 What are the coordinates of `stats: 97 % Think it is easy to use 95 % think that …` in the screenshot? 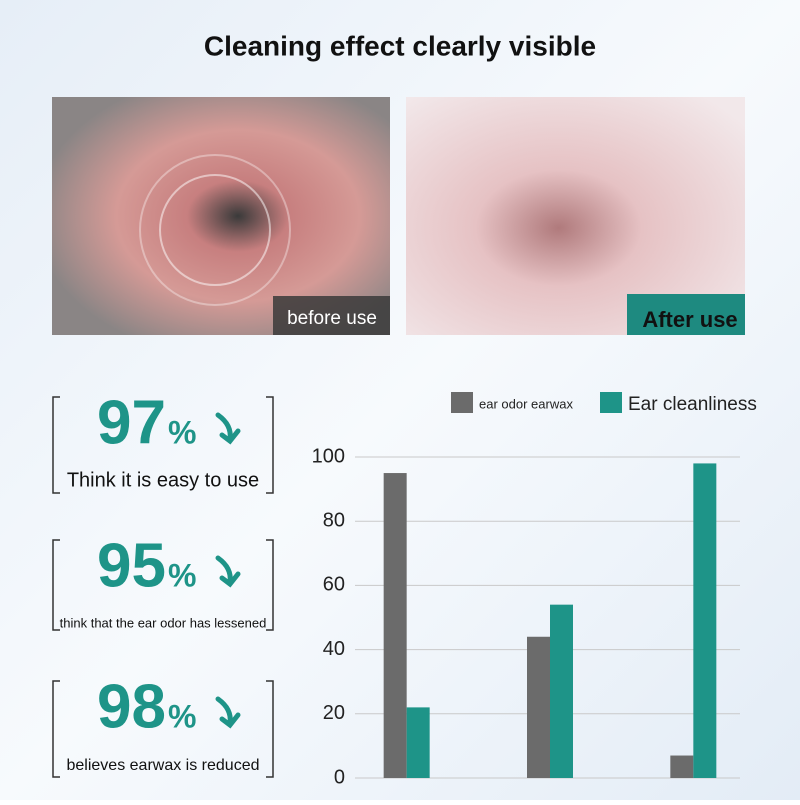 It's located at (163, 583).